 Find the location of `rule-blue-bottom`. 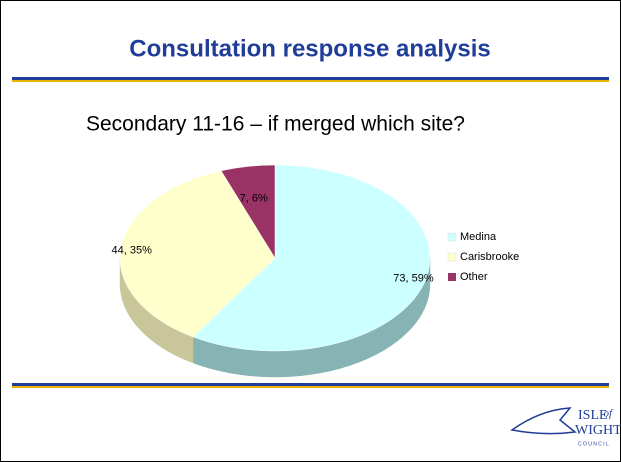

rule-blue-bottom is located at coordinates (310, 384).